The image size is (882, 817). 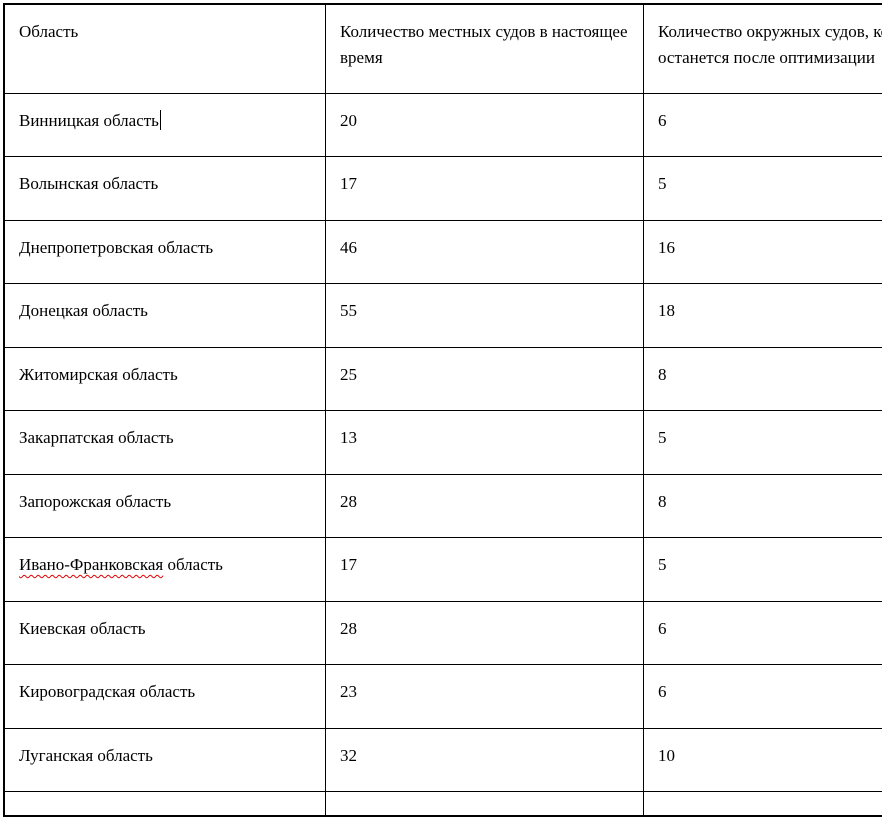 I want to click on local-courts-count-cell: 23, so click(x=485, y=697).